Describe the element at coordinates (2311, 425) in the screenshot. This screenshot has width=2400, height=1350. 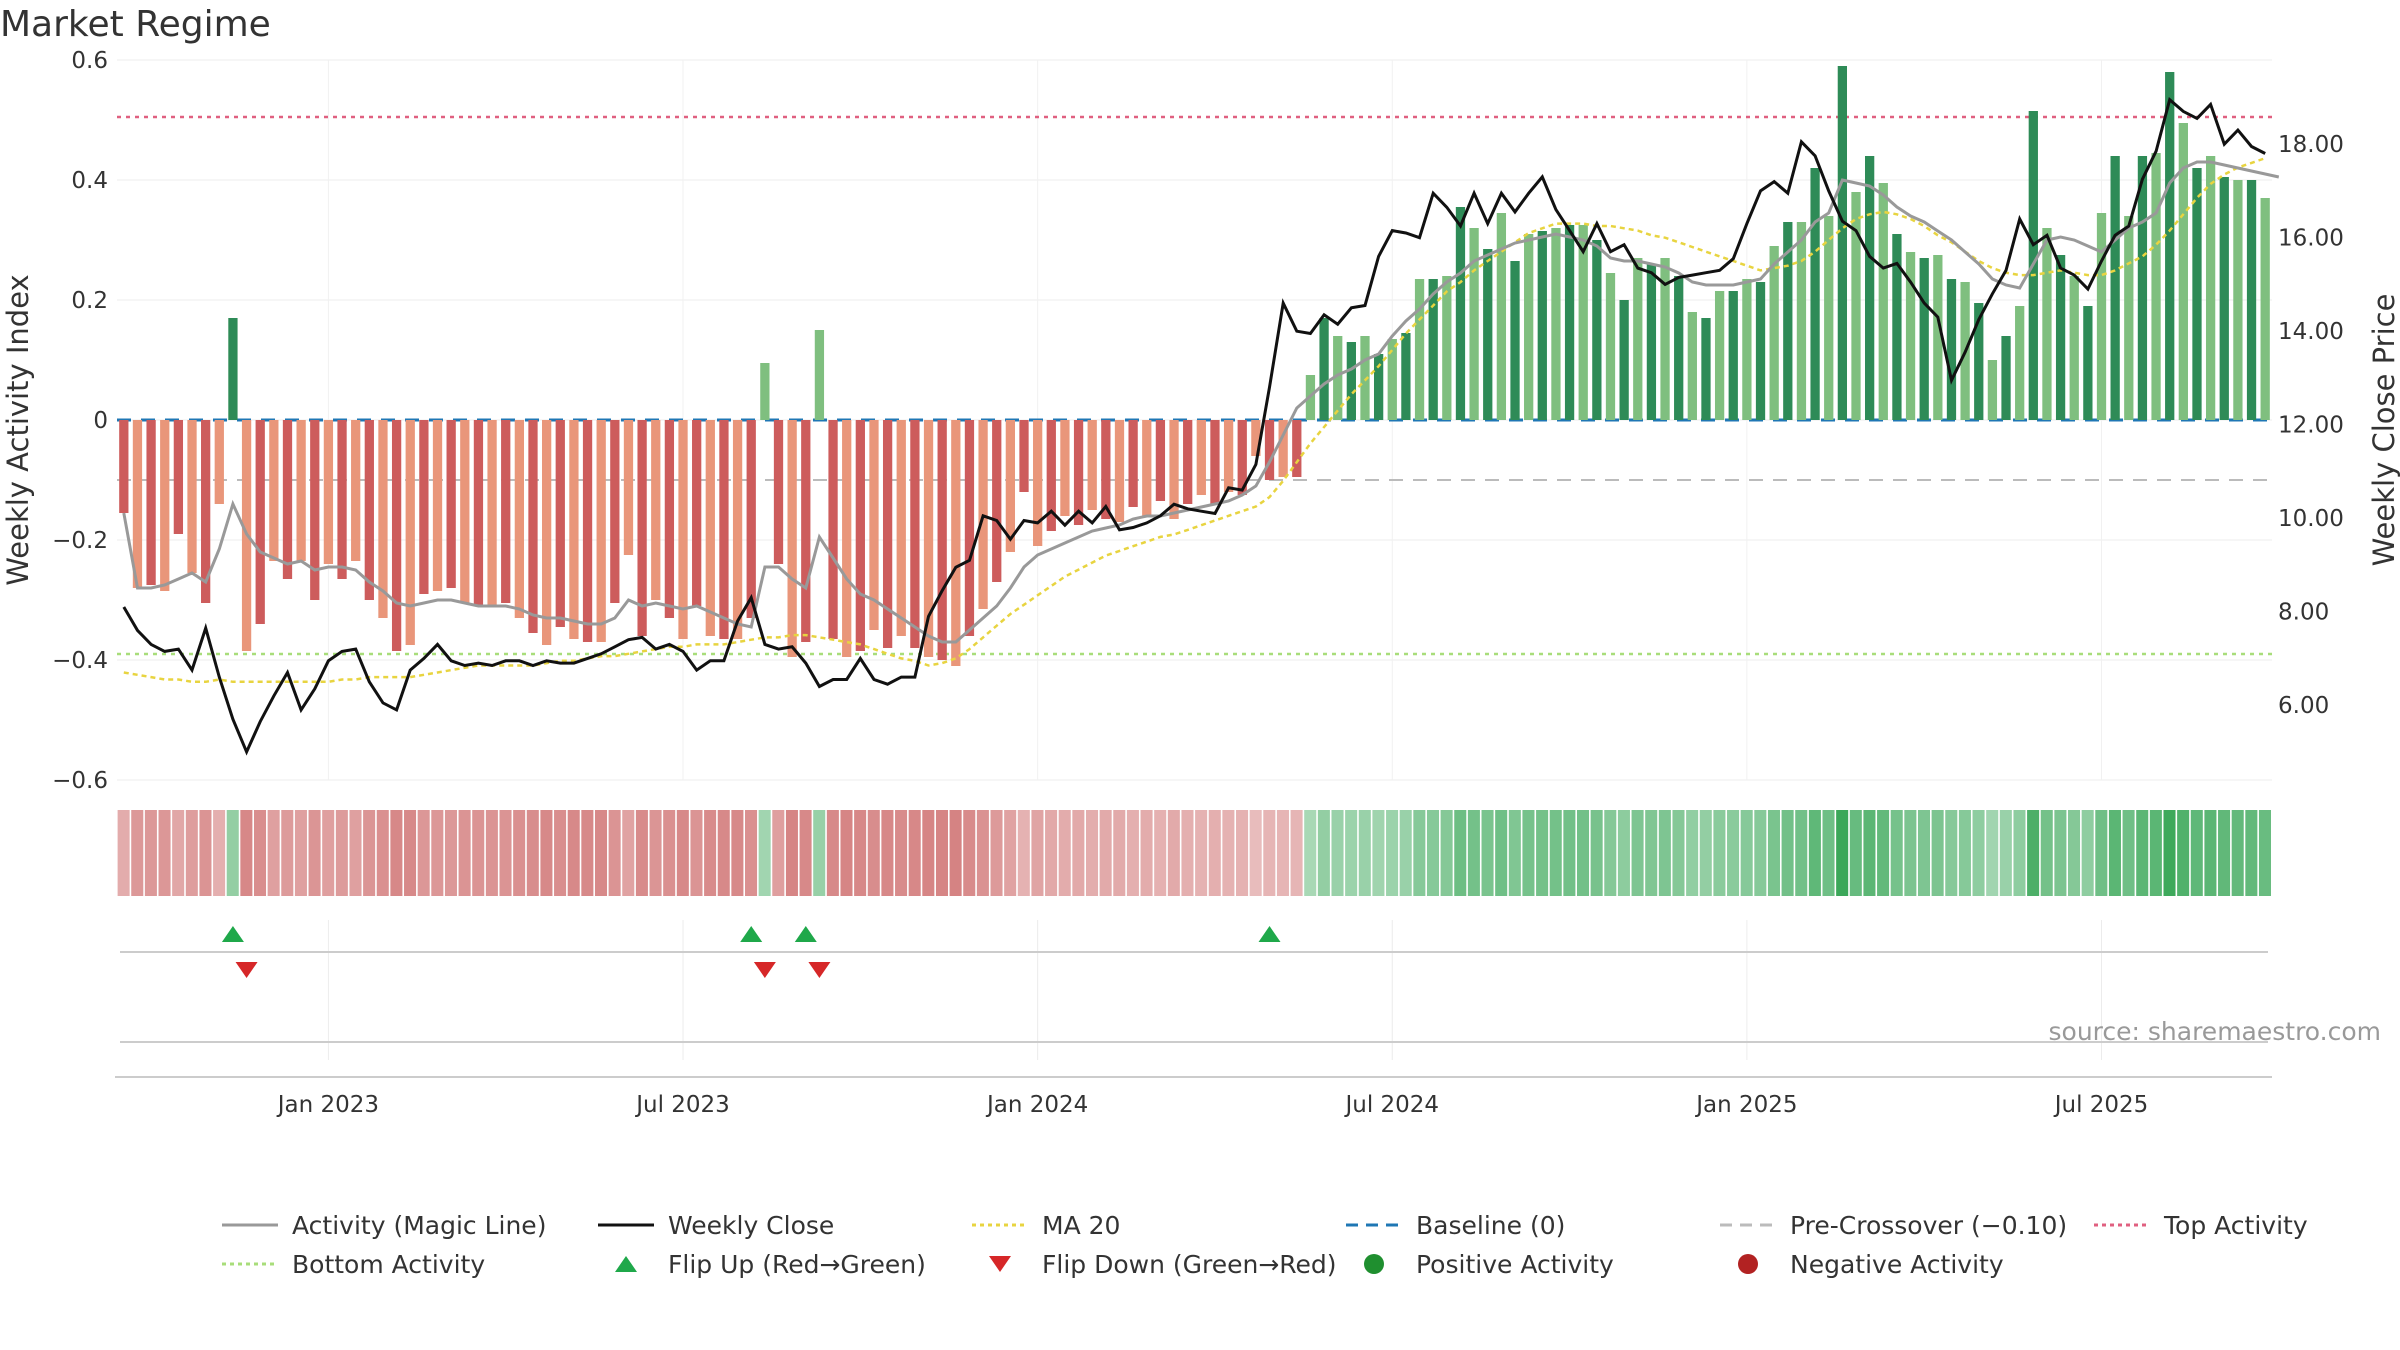
I see `right-axis-ticks: 18.00 16.00 14.00 12.00 10.00 8.00 6.00` at that location.